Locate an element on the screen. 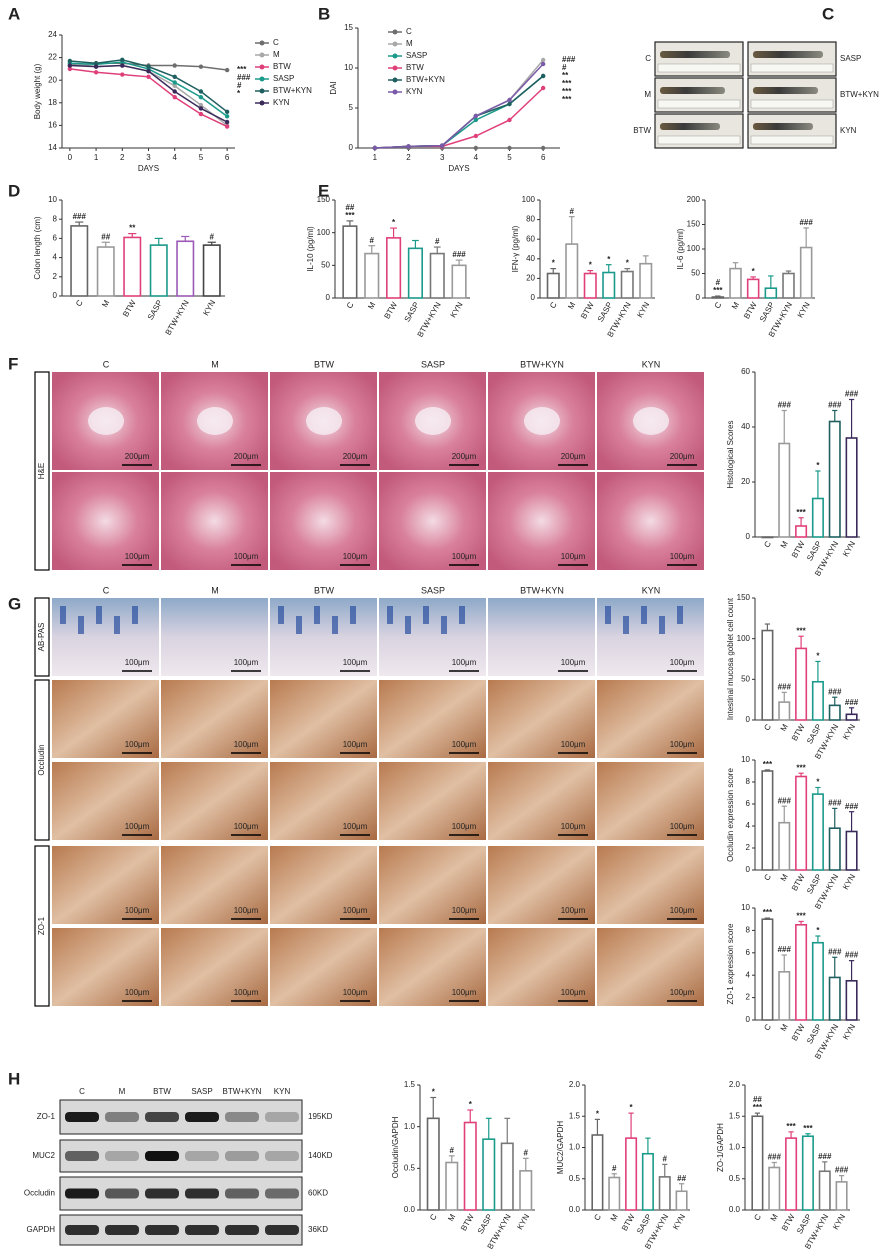 Image resolution: width=879 pixels, height=1249 pixels. band-size: 140KD is located at coordinates (320, 1155).